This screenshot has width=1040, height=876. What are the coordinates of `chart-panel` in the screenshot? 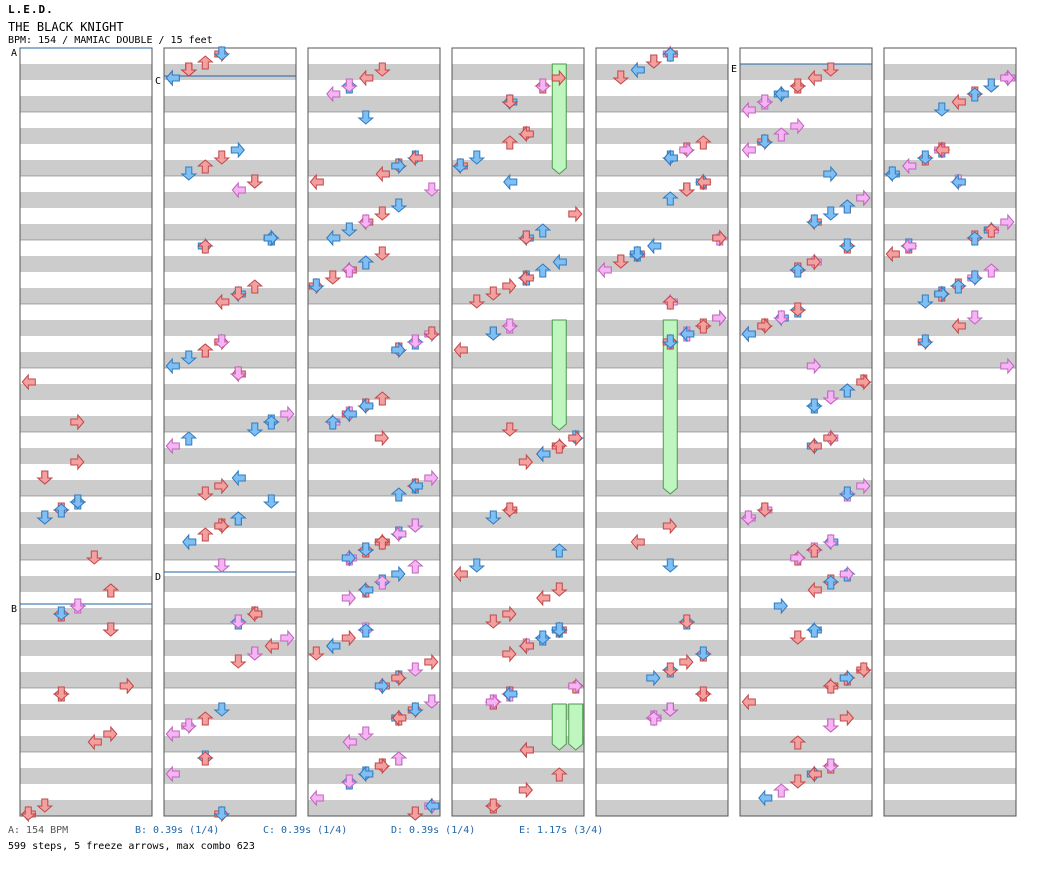 It's located at (662, 432).